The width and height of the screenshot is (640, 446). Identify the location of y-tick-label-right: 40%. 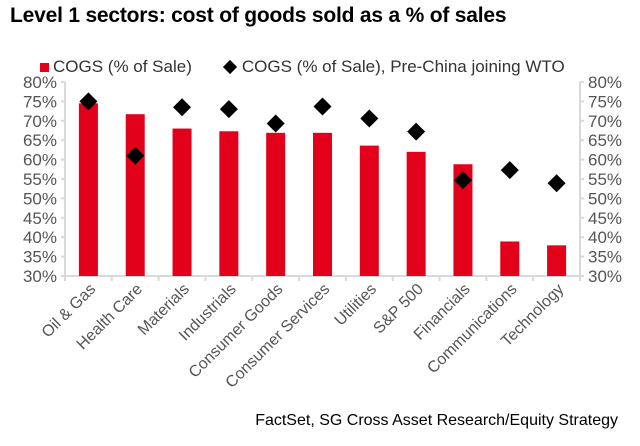
(605, 237).